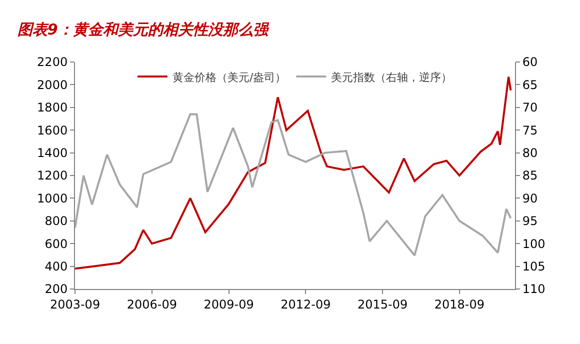  Describe the element at coordinates (229, 77) in the screenshot. I see `legend-label: 黄金价格（美元/盎司）` at that location.